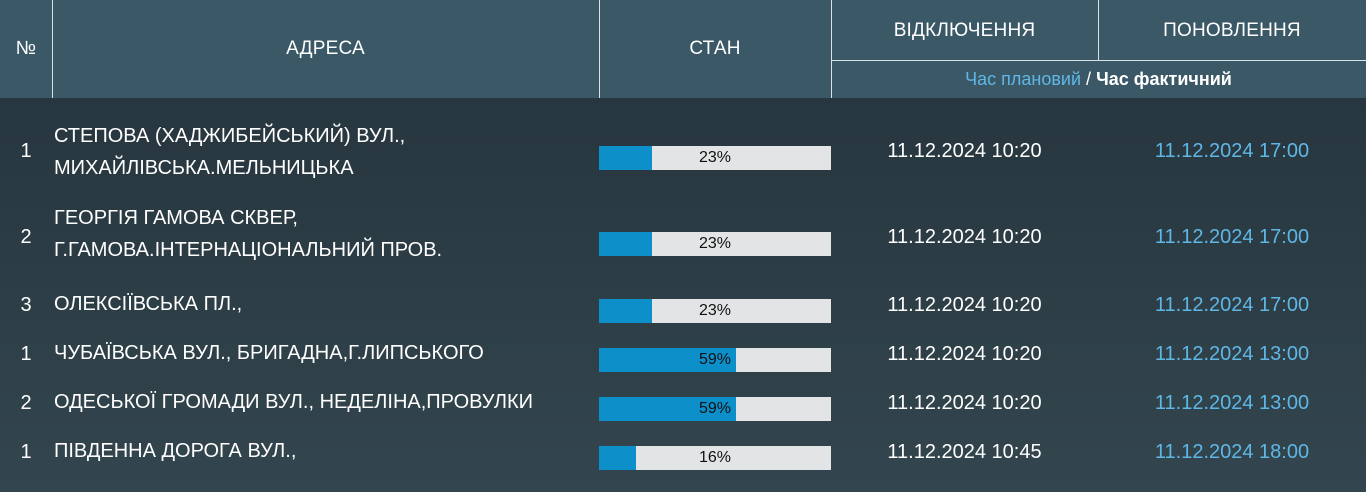  What do you see at coordinates (715, 48) in the screenshot?
I see `column-header-state: СТАН` at bounding box center [715, 48].